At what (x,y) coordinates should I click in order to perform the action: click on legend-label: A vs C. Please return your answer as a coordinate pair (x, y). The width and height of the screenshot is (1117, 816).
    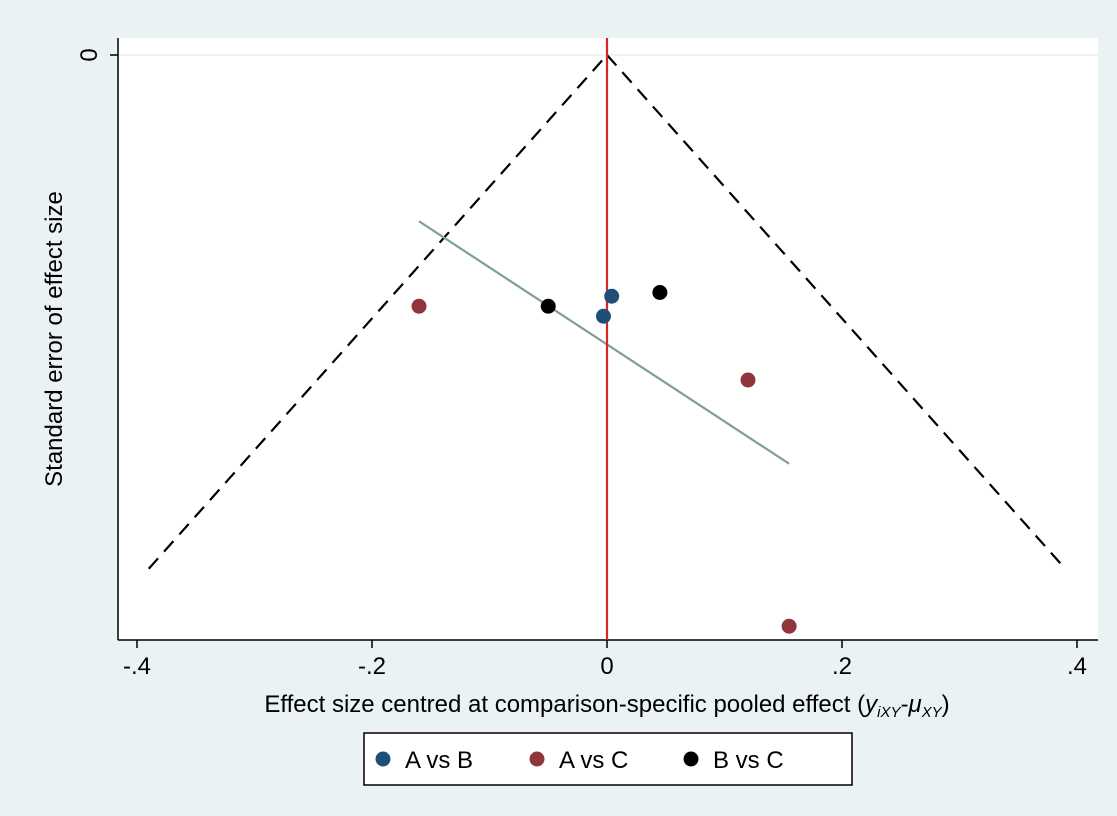
    Looking at the image, I should click on (593, 760).